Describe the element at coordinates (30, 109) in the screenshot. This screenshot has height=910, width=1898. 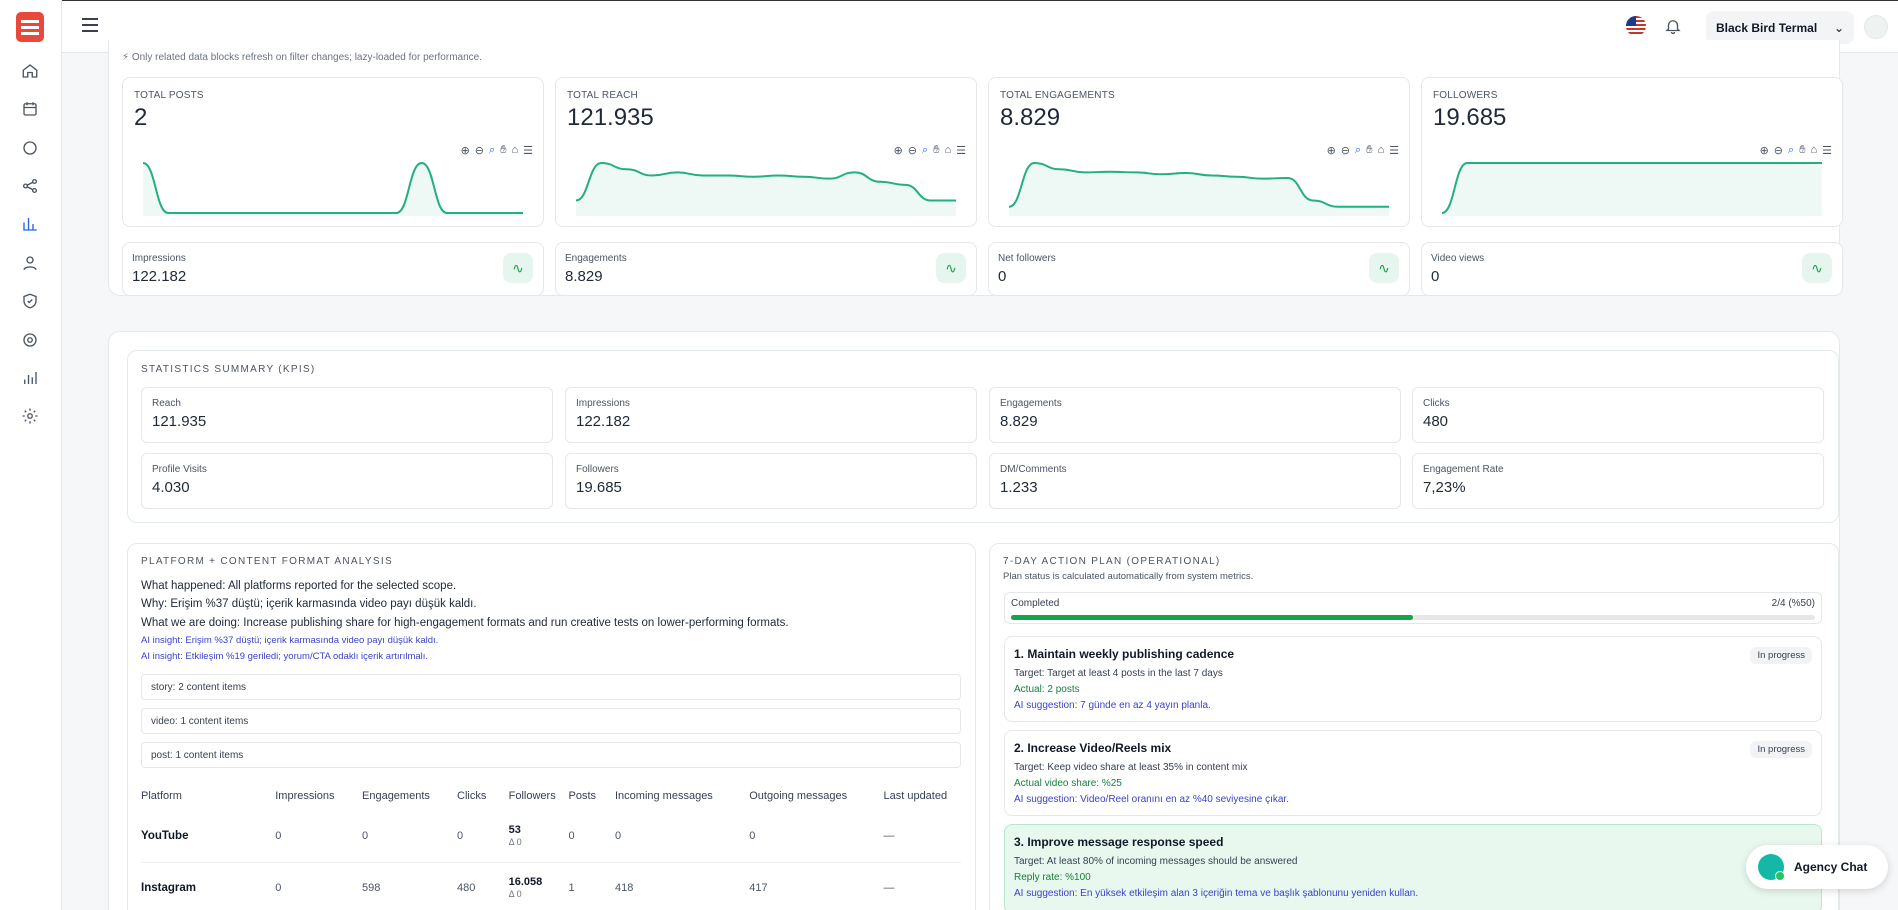
I see `calendar-icon` at that location.